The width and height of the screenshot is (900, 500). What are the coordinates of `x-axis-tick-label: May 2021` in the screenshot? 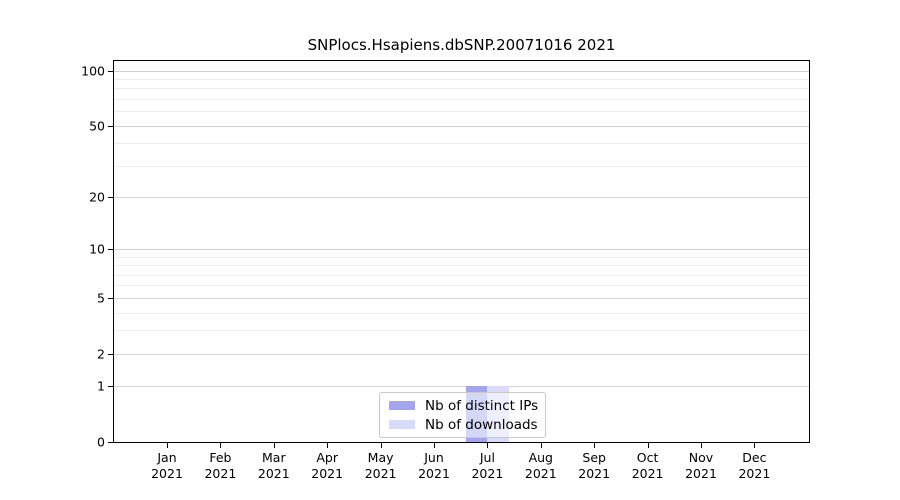 It's located at (380, 465).